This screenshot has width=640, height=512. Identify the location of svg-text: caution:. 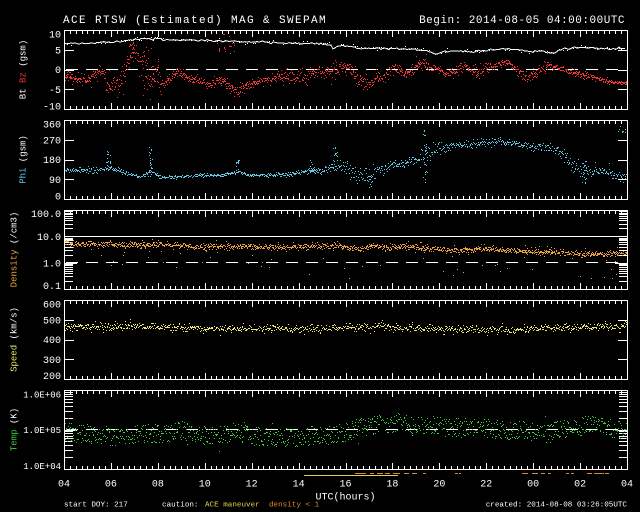
(180, 506).